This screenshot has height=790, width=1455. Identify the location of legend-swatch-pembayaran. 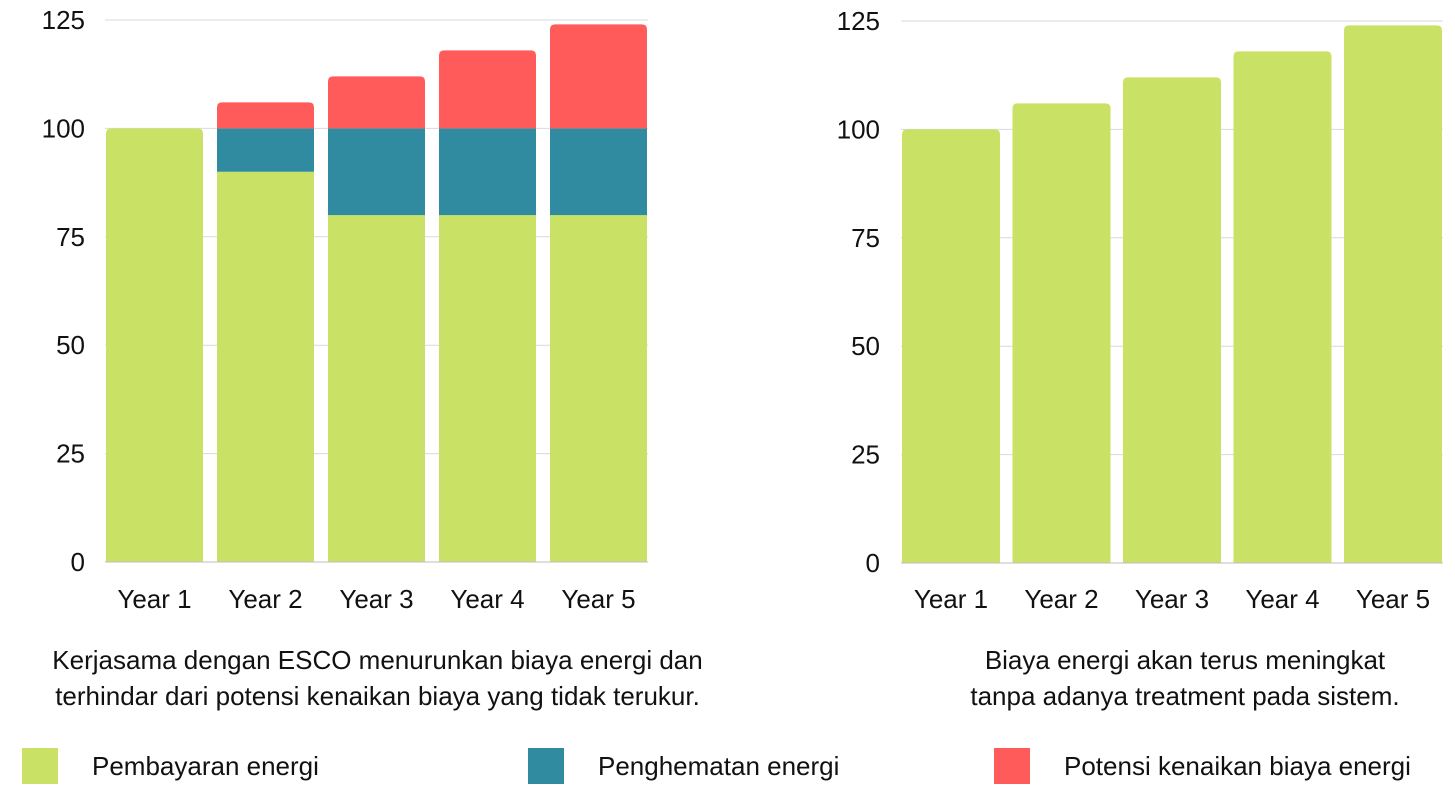
(40, 766).